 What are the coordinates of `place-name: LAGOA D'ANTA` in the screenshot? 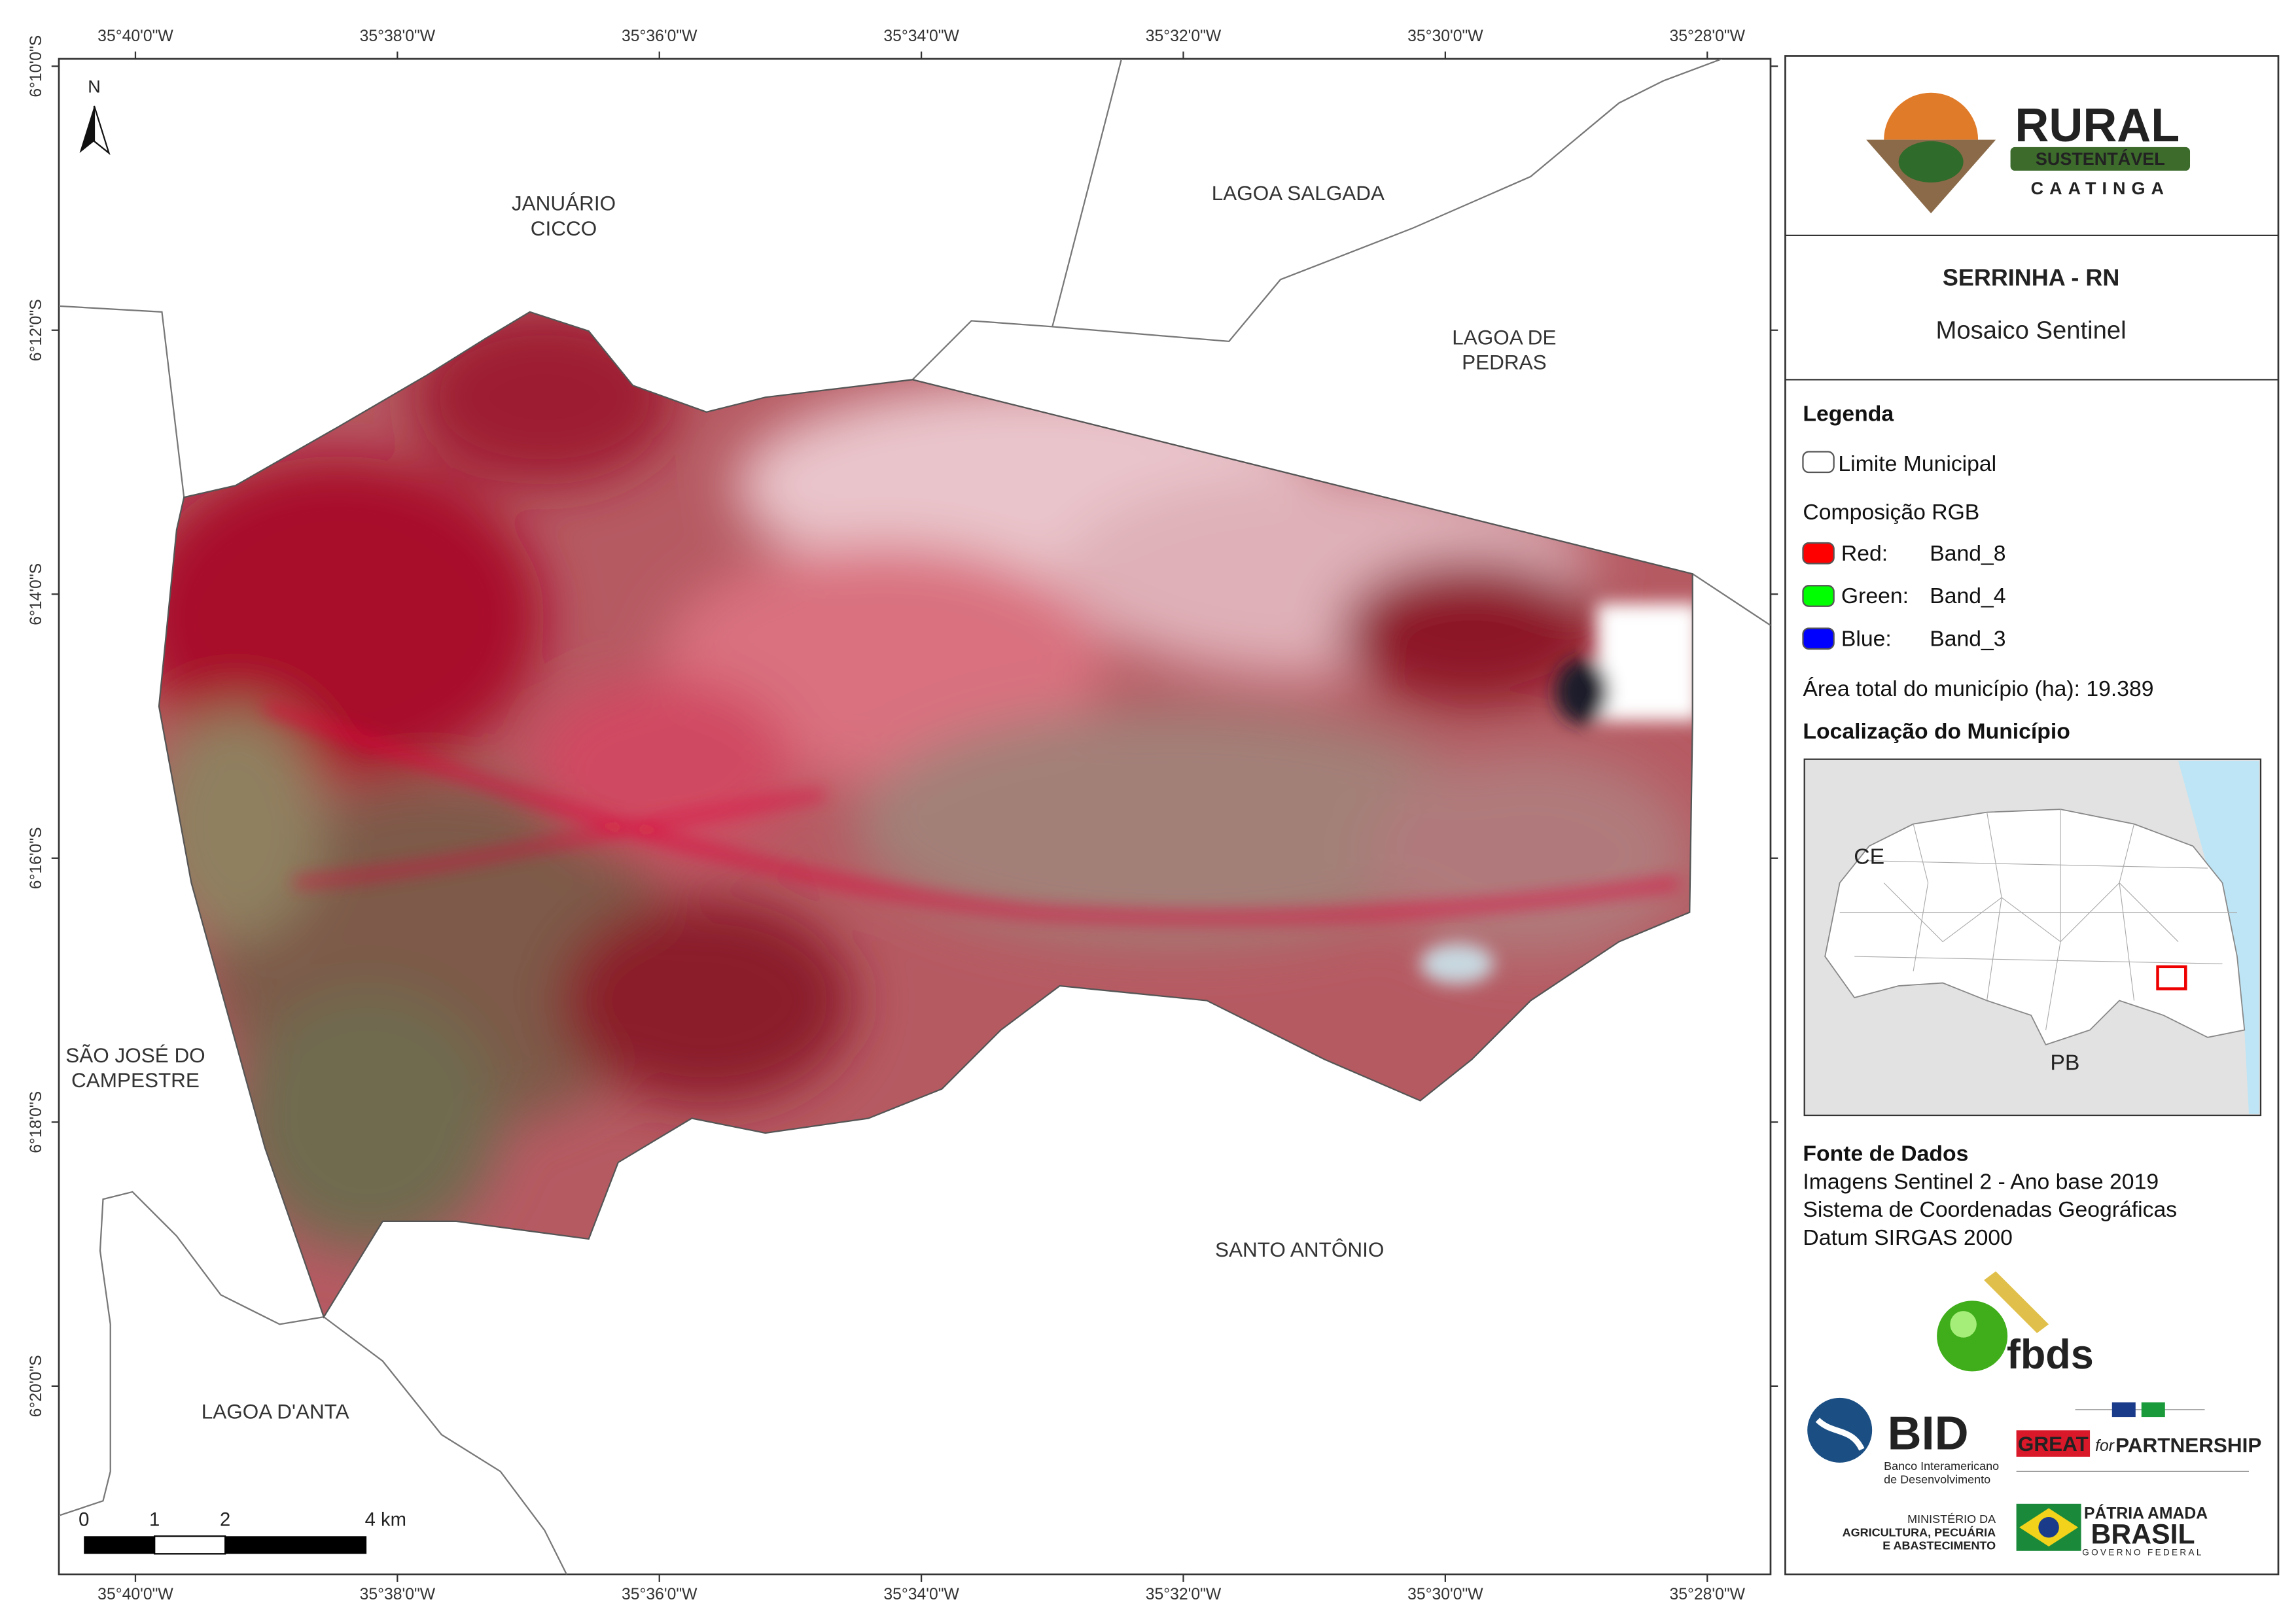 It's located at (275, 1411).